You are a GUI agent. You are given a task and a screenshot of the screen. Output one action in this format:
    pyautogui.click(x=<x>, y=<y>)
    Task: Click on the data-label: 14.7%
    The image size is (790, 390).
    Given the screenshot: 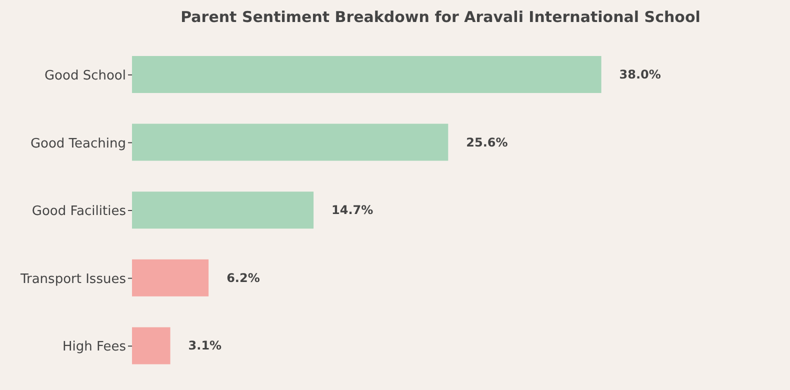 What is the action you would take?
    pyautogui.click(x=353, y=210)
    